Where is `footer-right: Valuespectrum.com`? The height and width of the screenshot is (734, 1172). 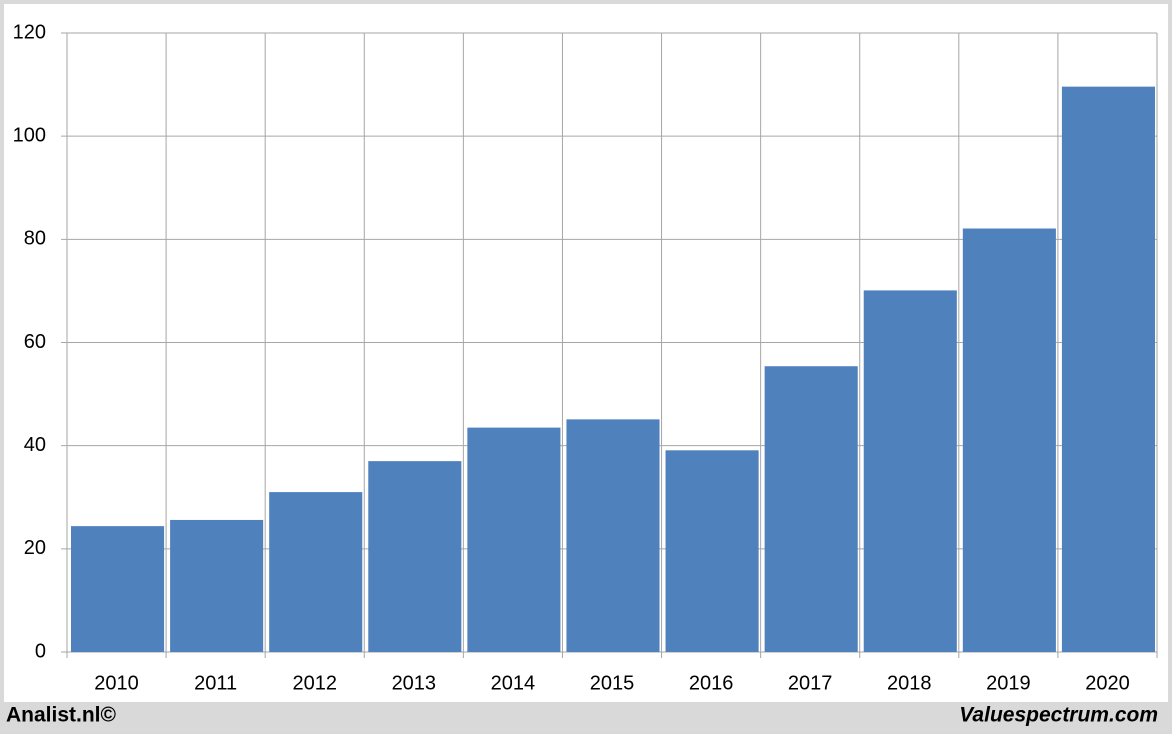 footer-right: Valuespectrum.com is located at coordinates (1058, 715).